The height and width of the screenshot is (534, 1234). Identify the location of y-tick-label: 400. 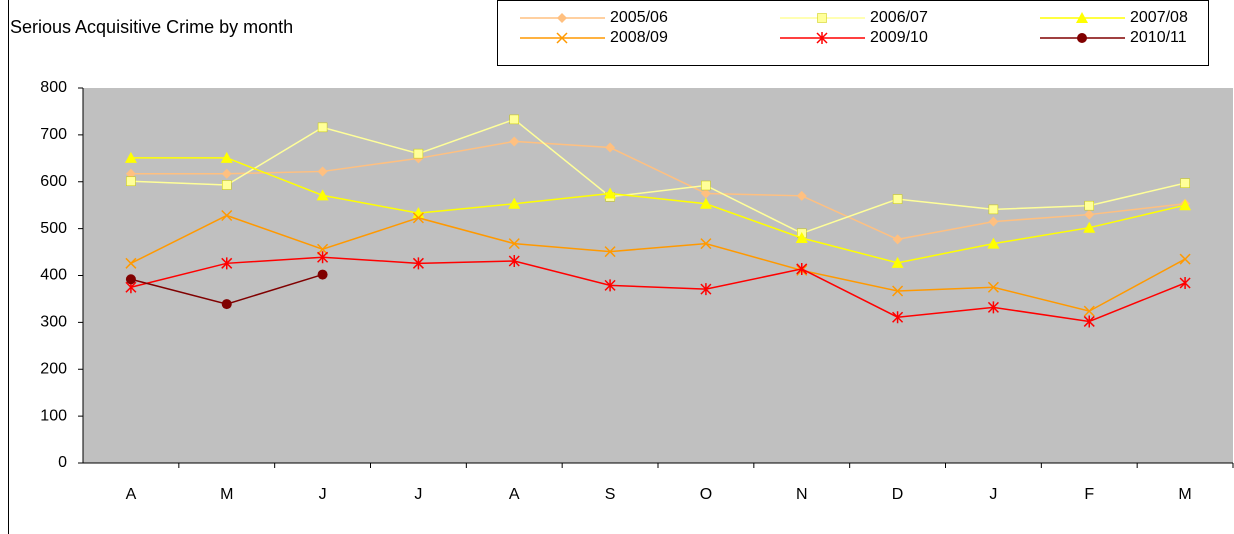
(53, 275).